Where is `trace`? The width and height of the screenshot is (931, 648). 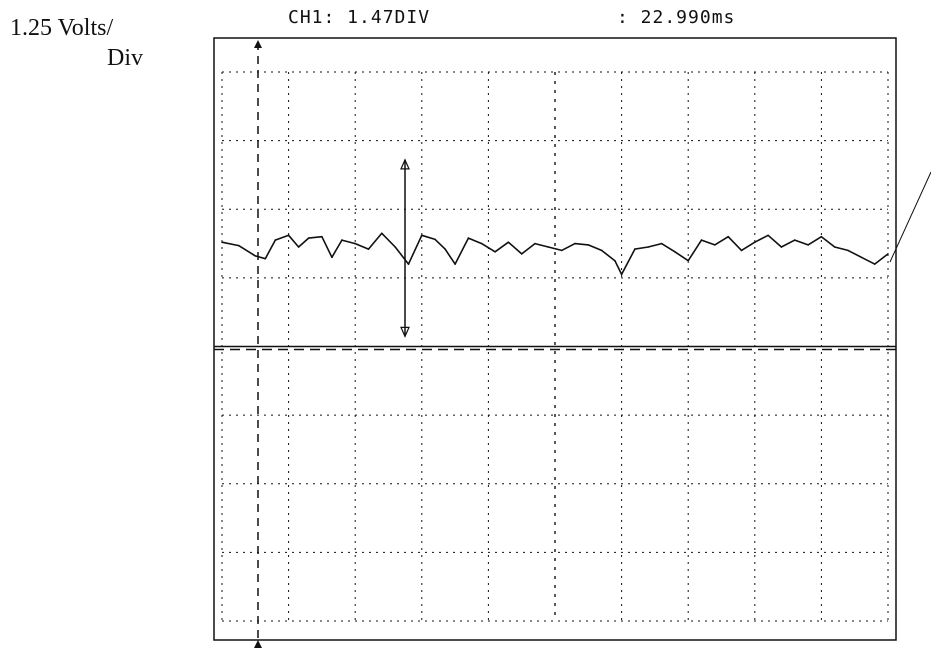 trace is located at coordinates (555, 254).